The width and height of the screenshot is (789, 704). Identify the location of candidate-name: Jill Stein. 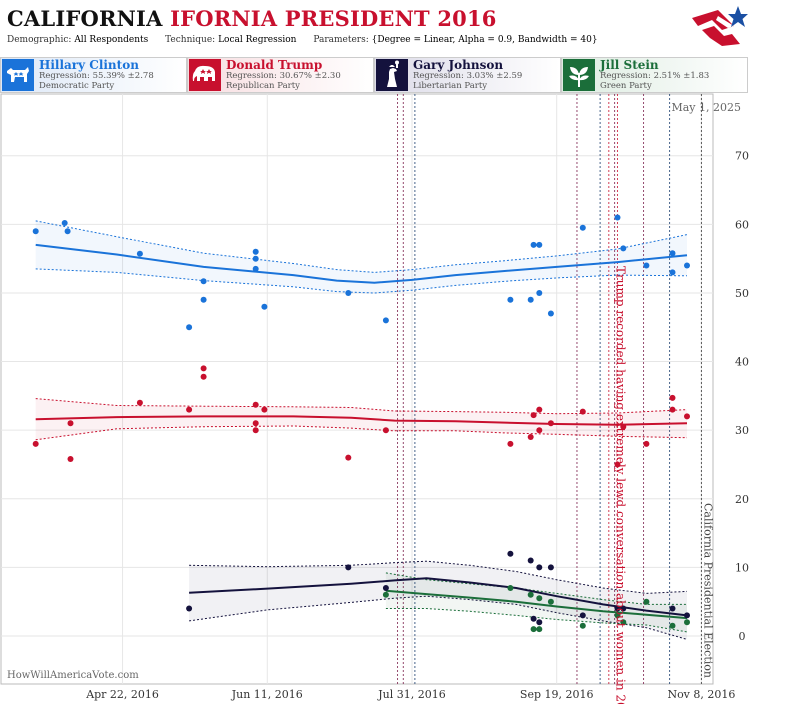
(629, 65).